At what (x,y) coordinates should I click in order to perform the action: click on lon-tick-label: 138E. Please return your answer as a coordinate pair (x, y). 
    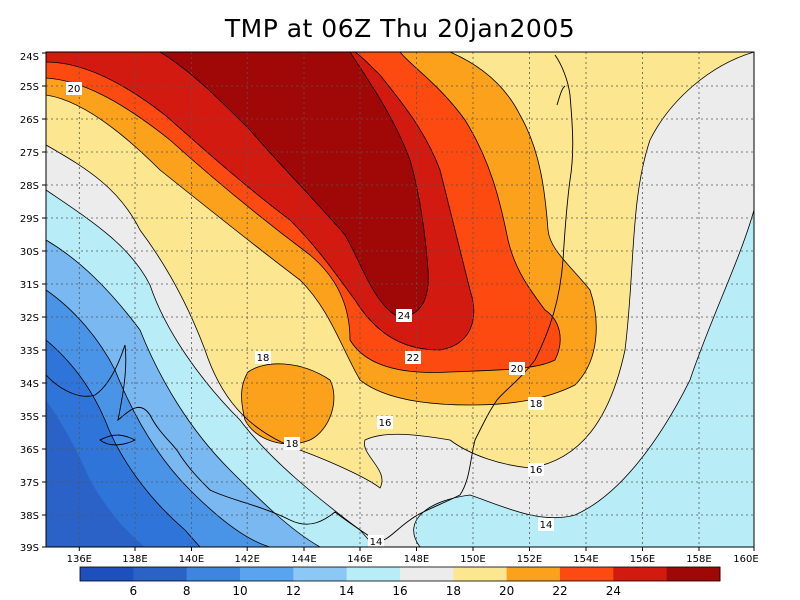
    Looking at the image, I should click on (134, 559).